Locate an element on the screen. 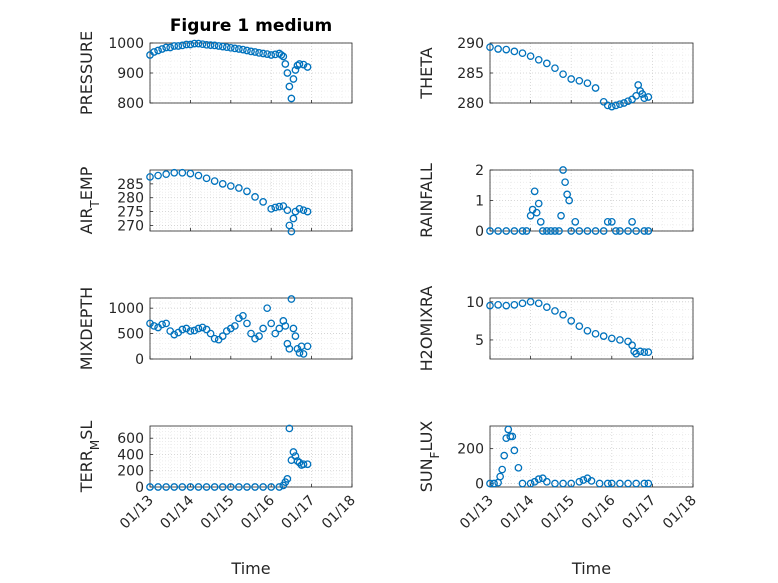 This screenshot has width=778, height=583. x-tick-label: 01/17 is located at coordinates (639, 513).